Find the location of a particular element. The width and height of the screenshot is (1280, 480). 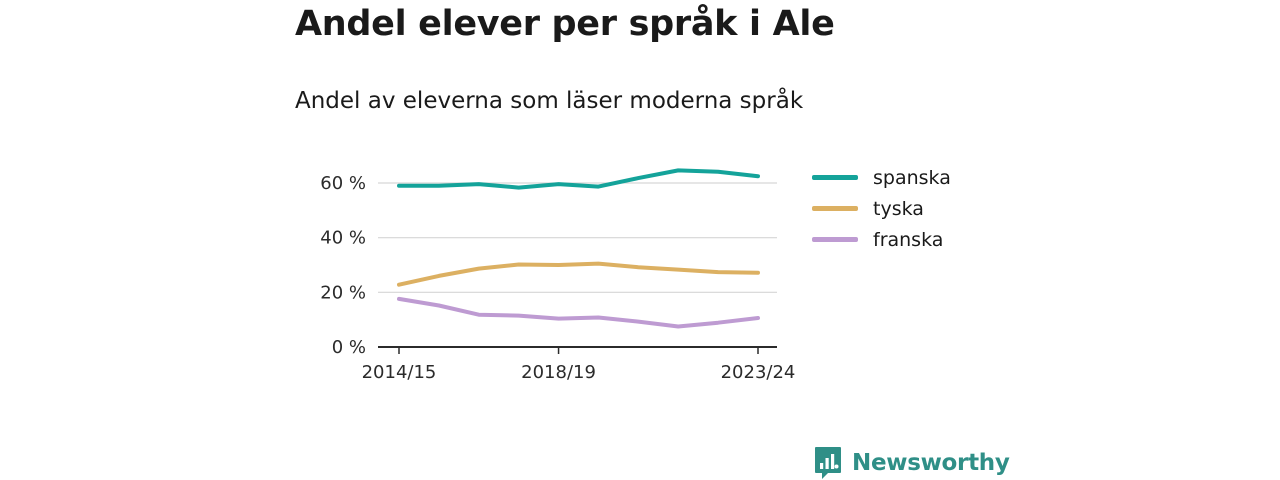

y-tick-label: 0 % is located at coordinates (349, 347).